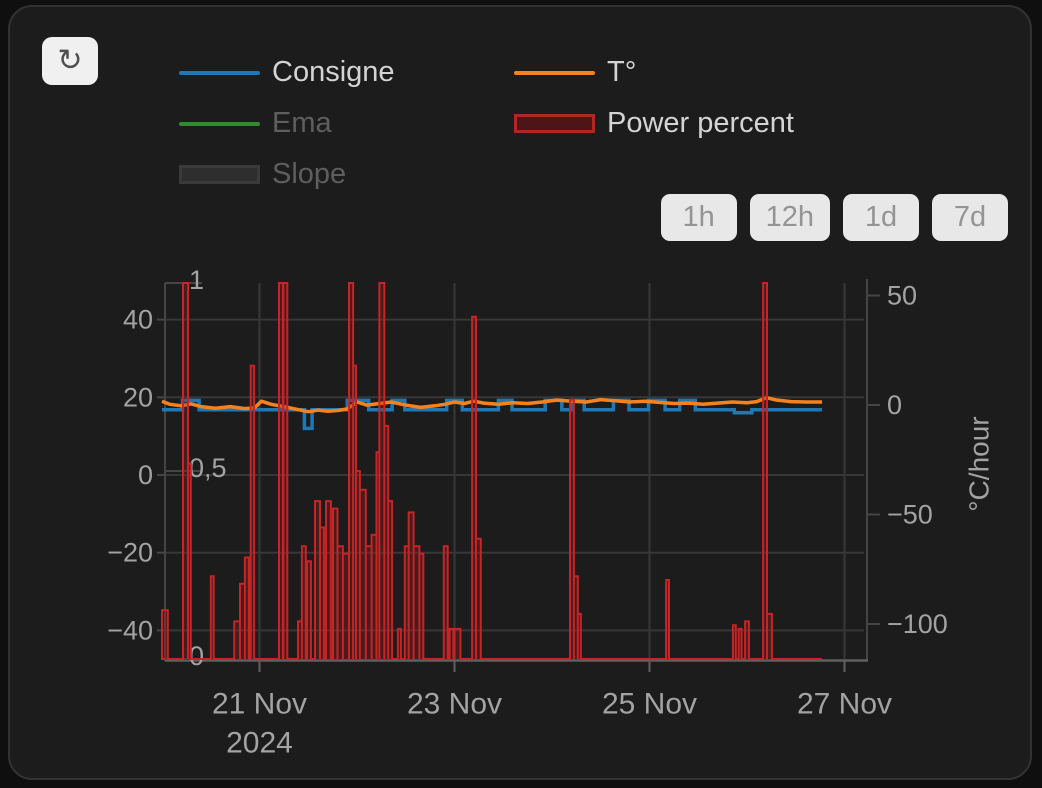 The image size is (1042, 788). I want to click on slope-box-swatch, so click(219, 174).